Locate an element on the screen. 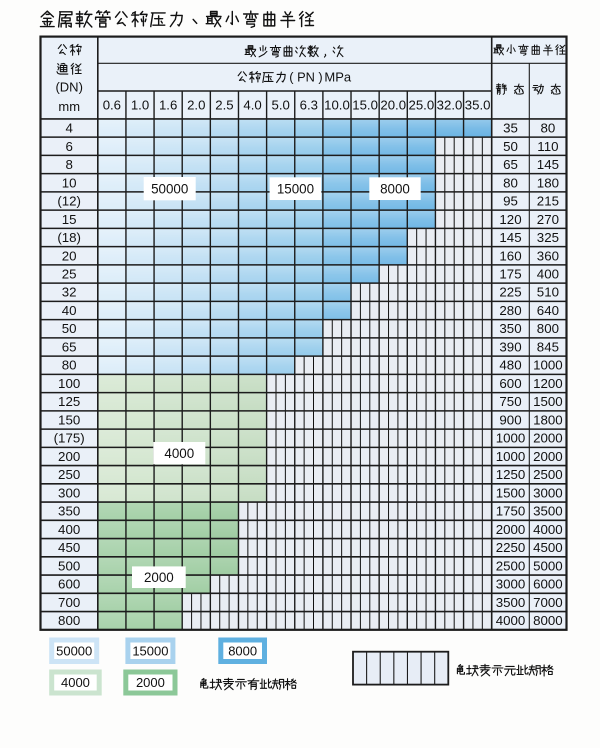 The image size is (600, 748). svg-text: 6000 is located at coordinates (548, 584).